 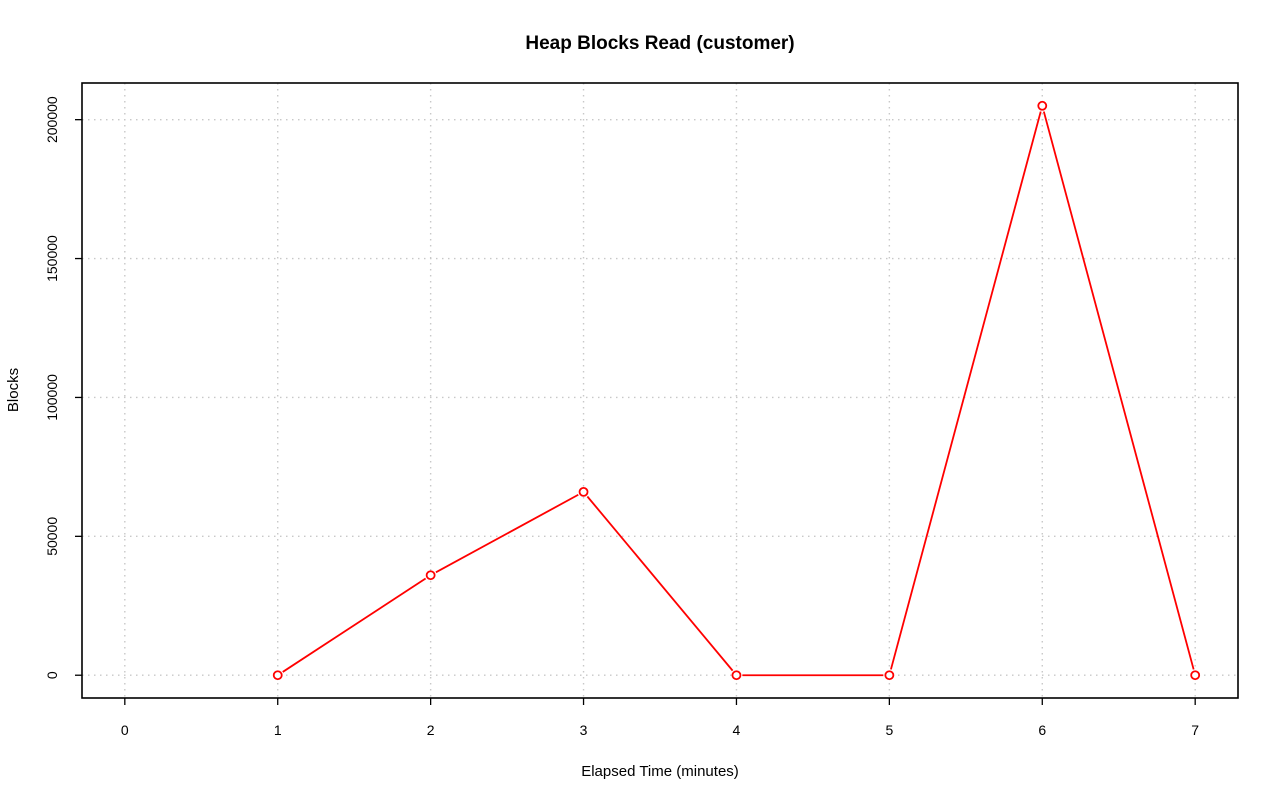 I want to click on y-axis: 0 50000 100000 150000 200000, so click(x=63, y=387).